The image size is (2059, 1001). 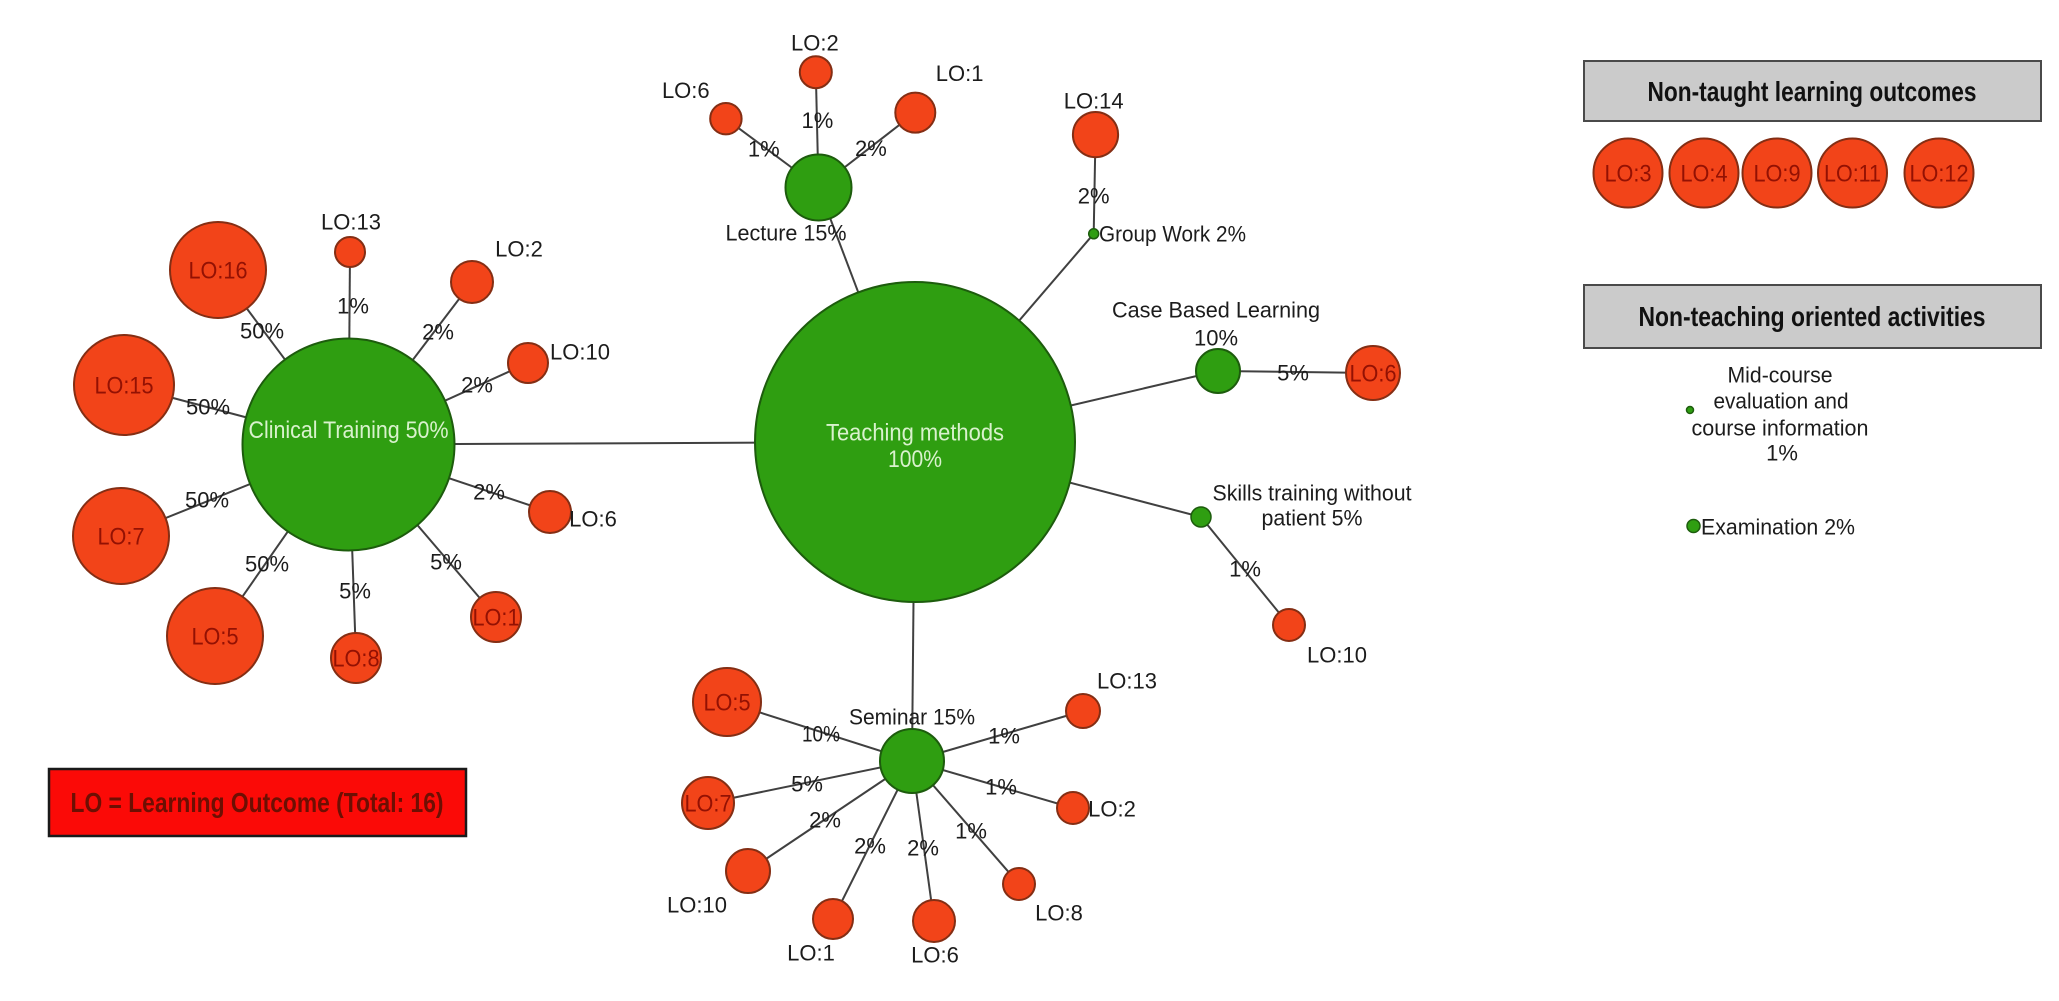 I want to click on svg-text: Teaching methods, so click(x=915, y=433).